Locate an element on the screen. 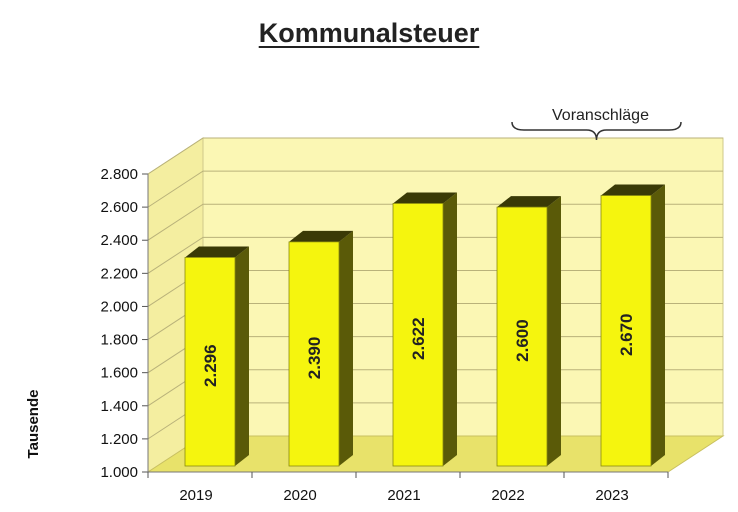  bar-2023: 2.670 is located at coordinates (632, 325).